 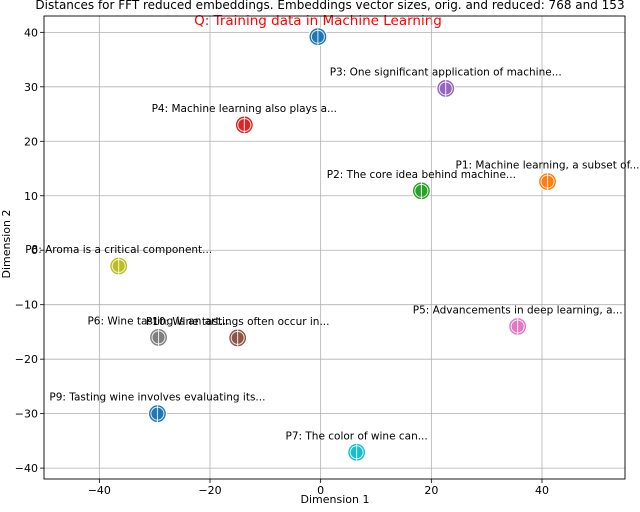 I want to click on chart-subtitle: Q: Training data in Machine Learning, so click(x=318, y=21).